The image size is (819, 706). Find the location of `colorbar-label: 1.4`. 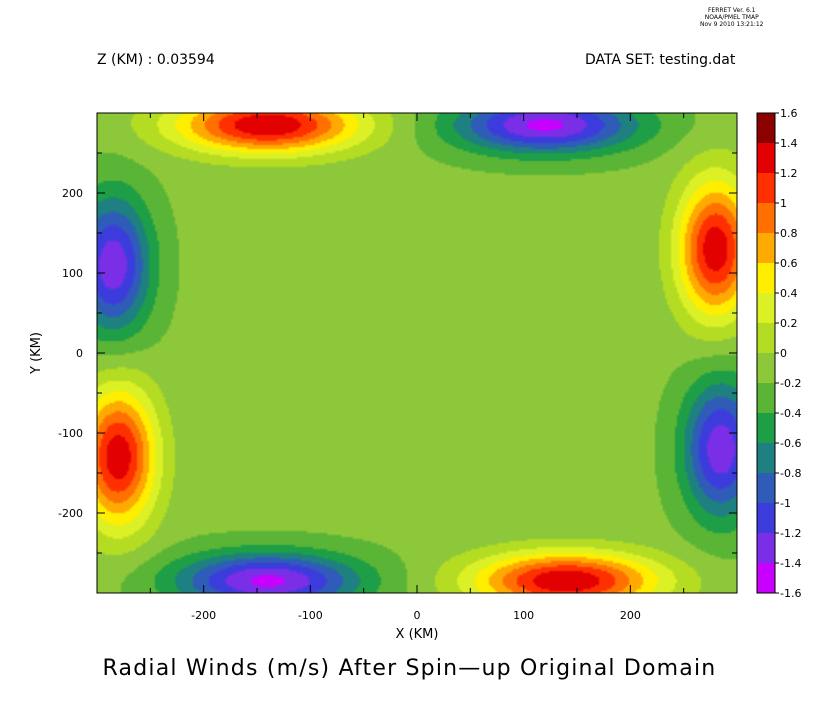

colorbar-label: 1.4 is located at coordinates (789, 143).